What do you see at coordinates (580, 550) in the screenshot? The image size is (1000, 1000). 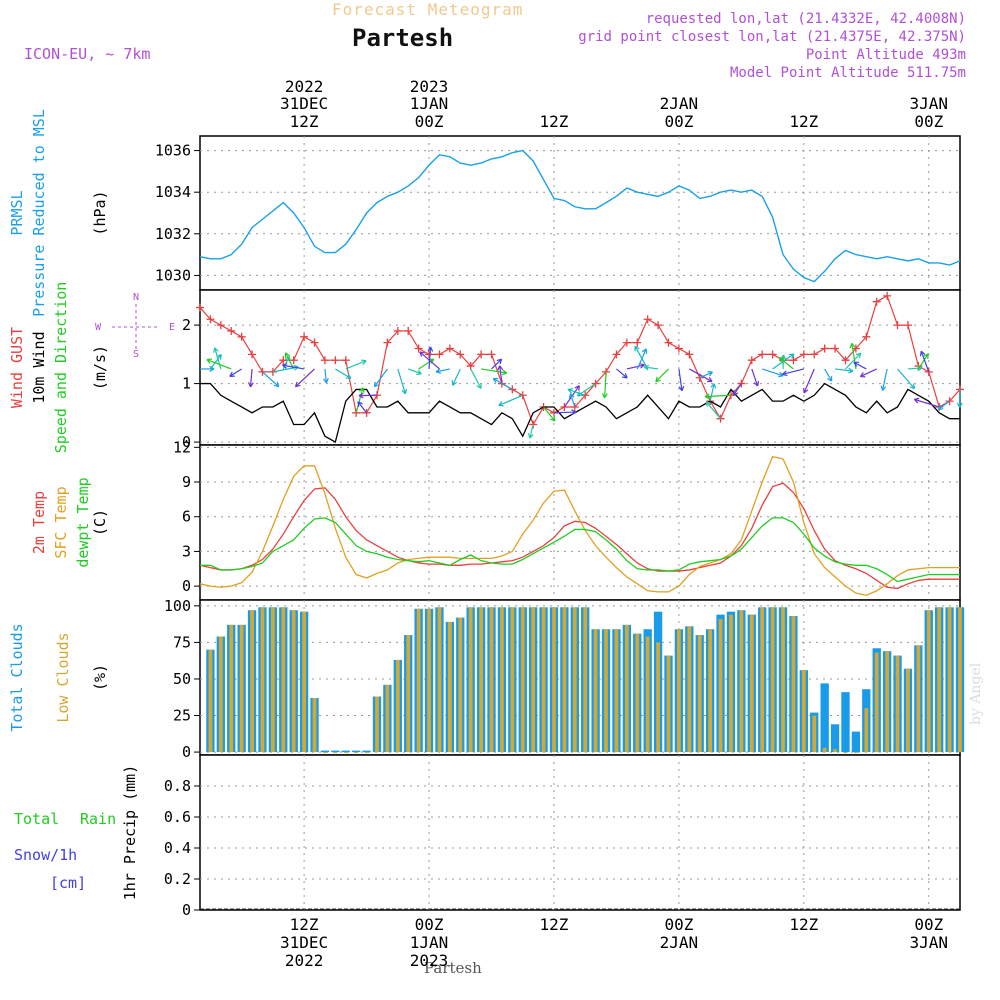 I see `dewpoint-line` at bounding box center [580, 550].